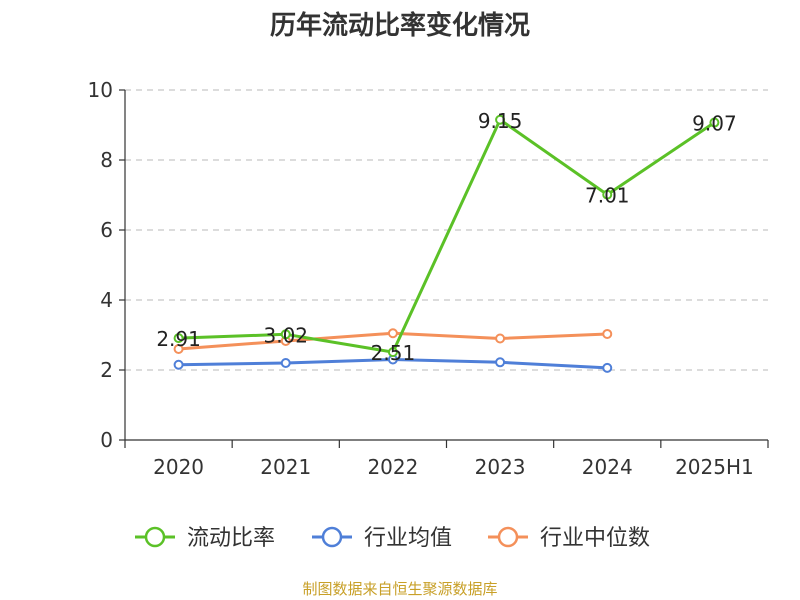 The height and width of the screenshot is (600, 800). I want to click on x-tick-label: 2025H1, so click(714, 467).